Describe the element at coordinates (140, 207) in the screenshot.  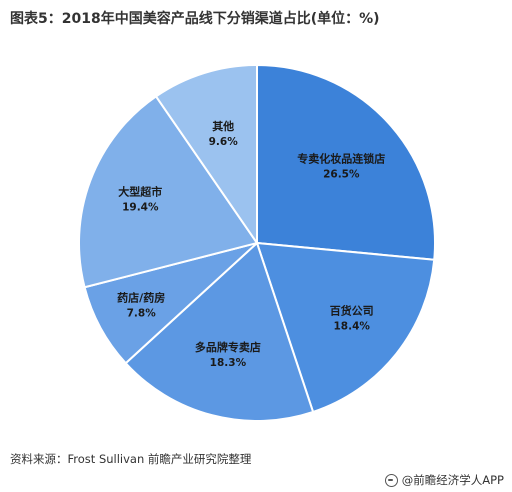
I see `slice-value-label: 19.4%` at that location.